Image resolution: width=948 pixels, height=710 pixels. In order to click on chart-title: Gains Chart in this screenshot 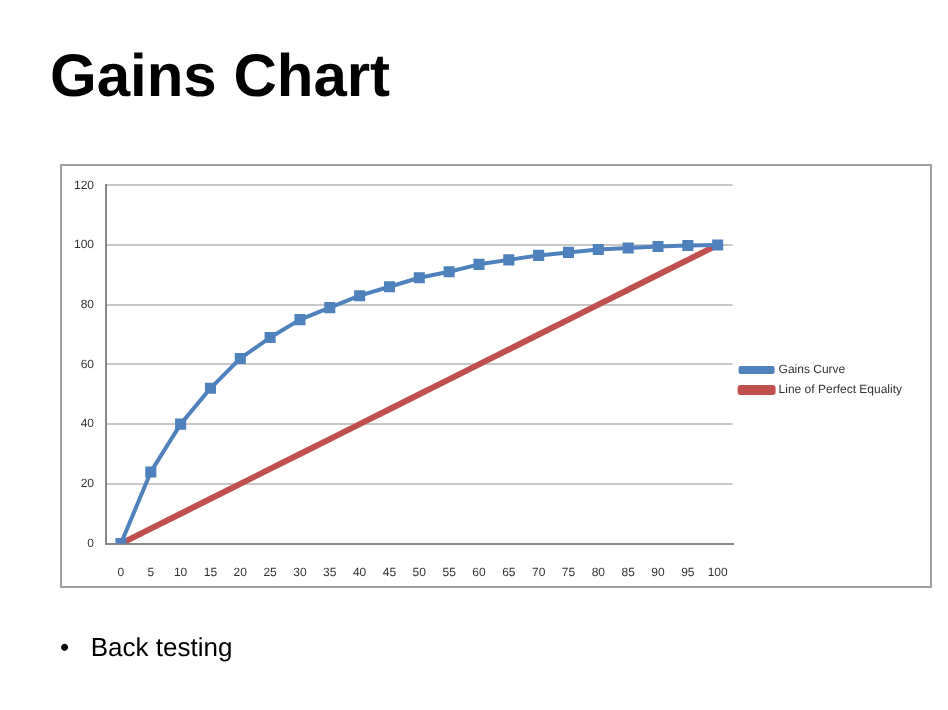, I will do `click(220, 78)`.